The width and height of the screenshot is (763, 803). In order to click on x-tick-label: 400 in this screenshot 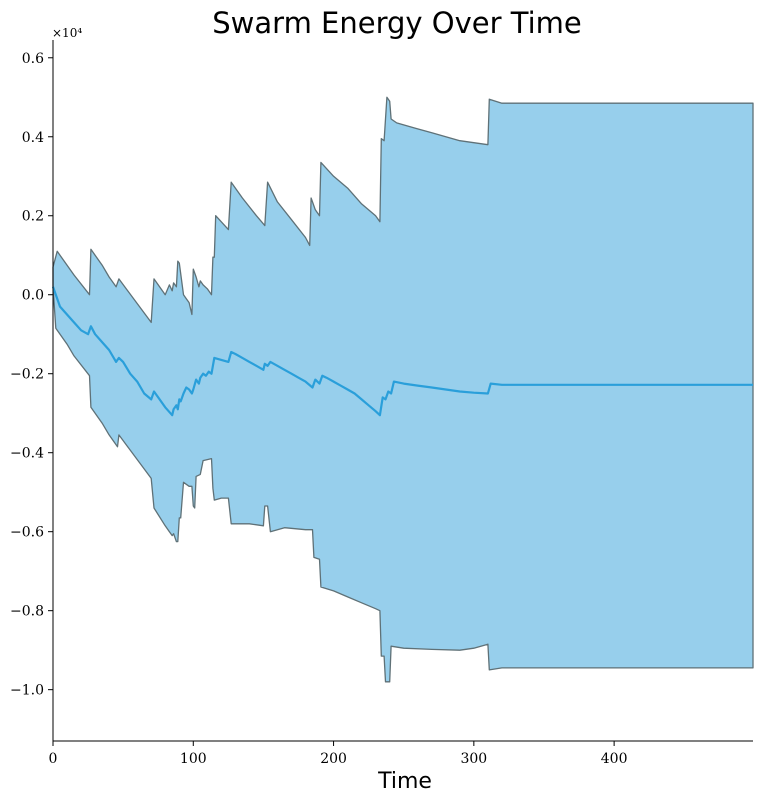, I will do `click(614, 759)`.